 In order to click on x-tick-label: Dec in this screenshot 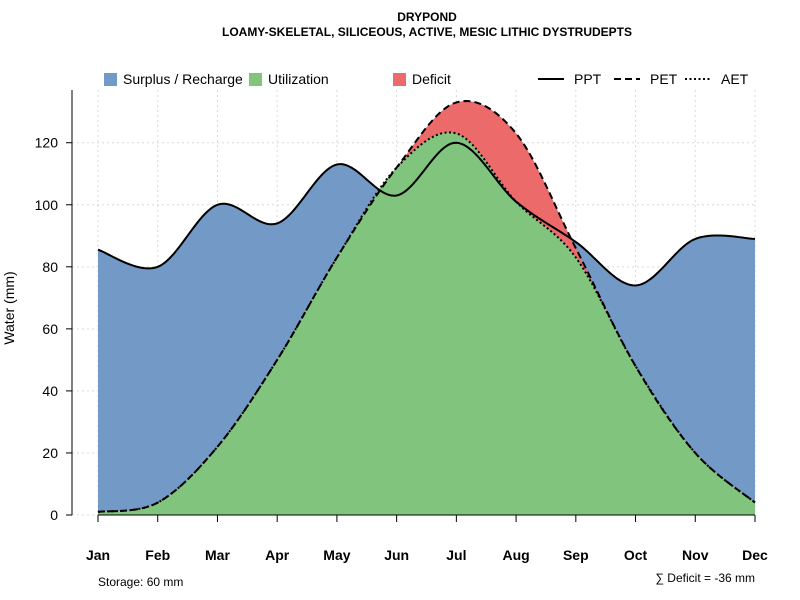, I will do `click(755, 555)`.